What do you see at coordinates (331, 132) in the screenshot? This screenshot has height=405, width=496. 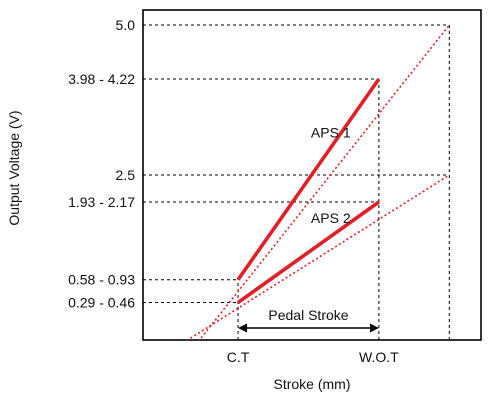 I see `series-label: APS 1` at bounding box center [331, 132].